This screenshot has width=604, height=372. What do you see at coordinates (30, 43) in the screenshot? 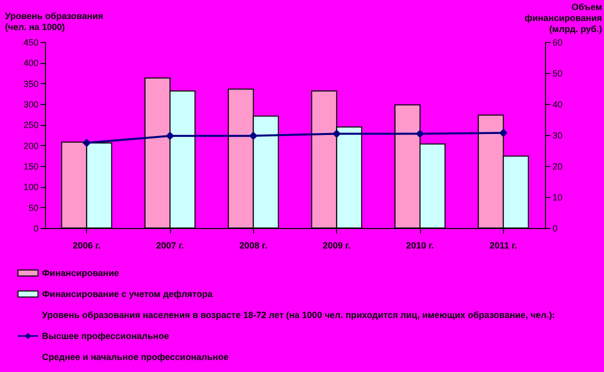
I see `y-tick-label: 450` at bounding box center [30, 43].